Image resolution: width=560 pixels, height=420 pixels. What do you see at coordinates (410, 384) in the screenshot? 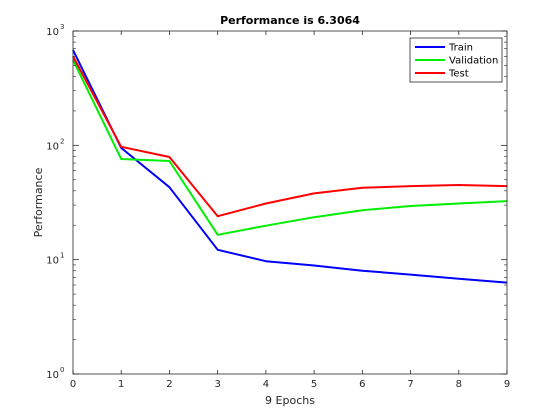
I see `x-tick-label: 7` at bounding box center [410, 384].